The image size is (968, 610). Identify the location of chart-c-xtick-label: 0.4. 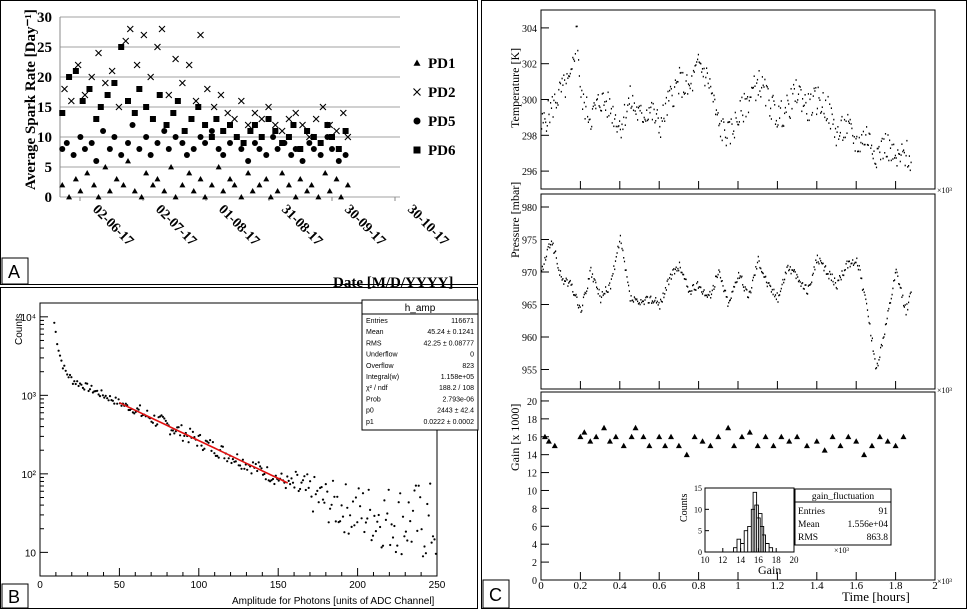
(620, 586).